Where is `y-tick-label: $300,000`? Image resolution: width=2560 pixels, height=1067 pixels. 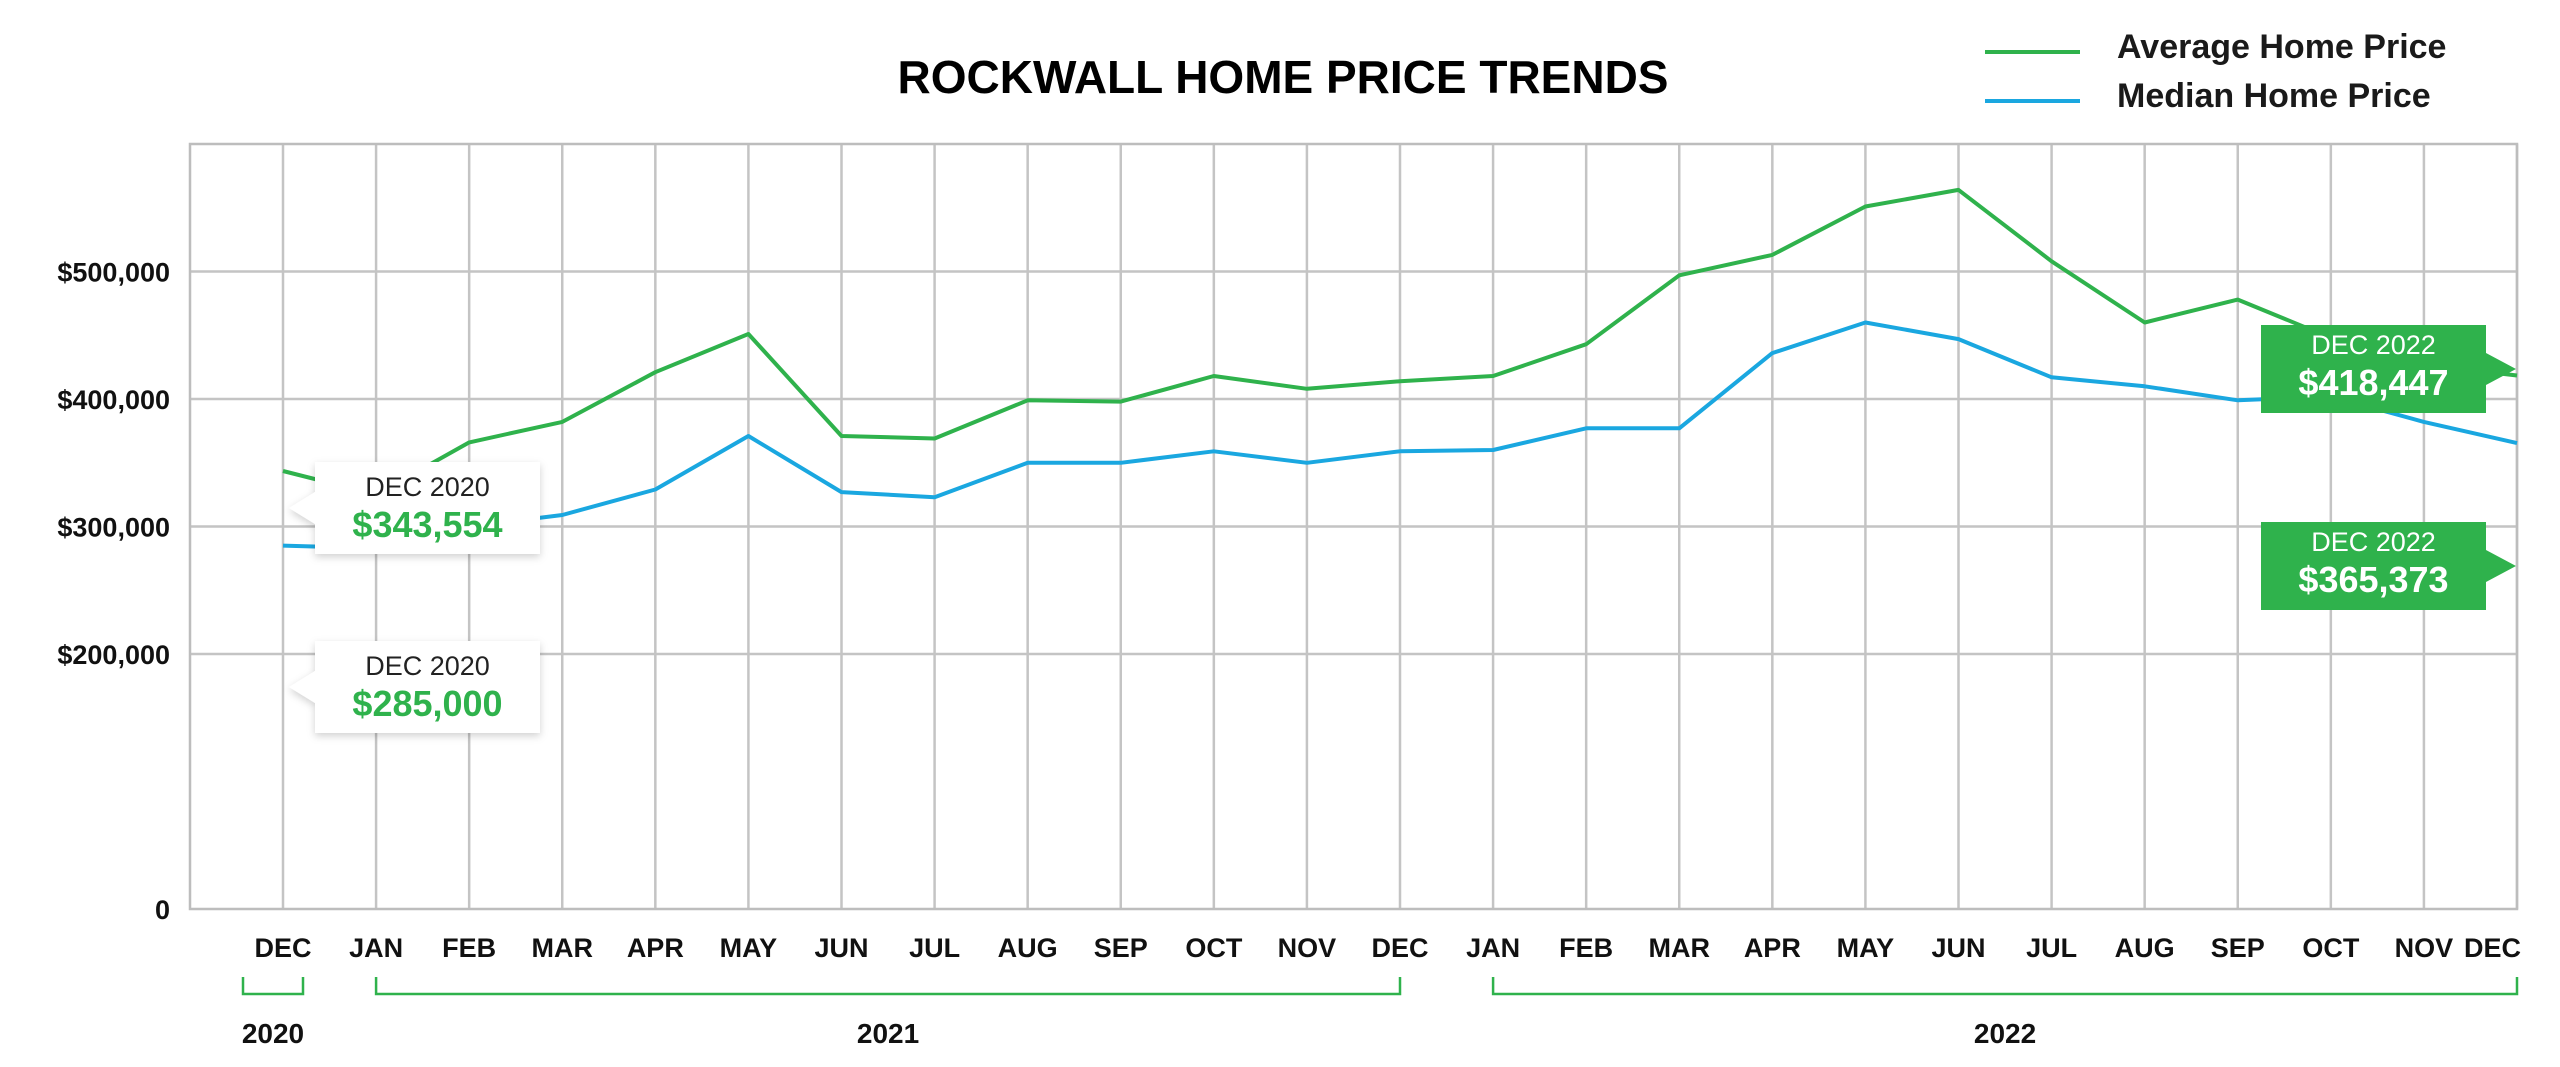
y-tick-label: $300,000 is located at coordinates (113, 528).